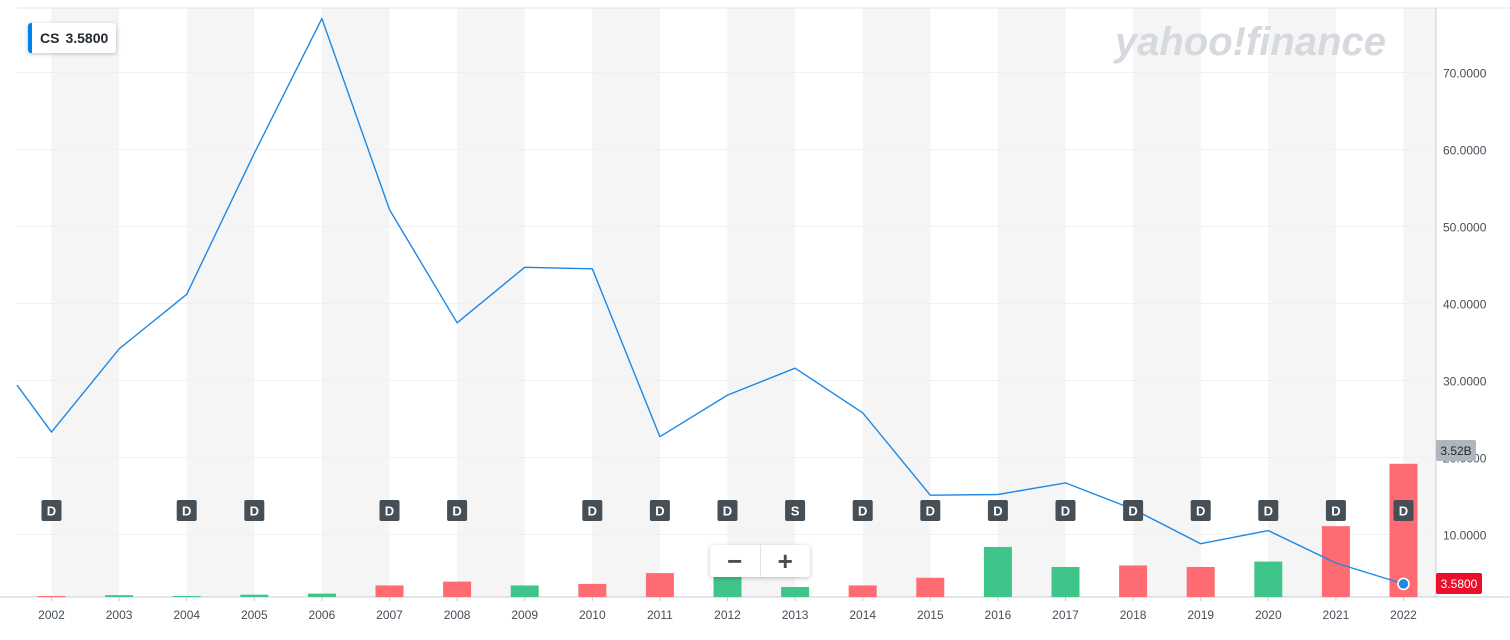 The height and width of the screenshot is (640, 1510). Describe the element at coordinates (592, 615) in the screenshot. I see `x-tick-label: 2010` at that location.